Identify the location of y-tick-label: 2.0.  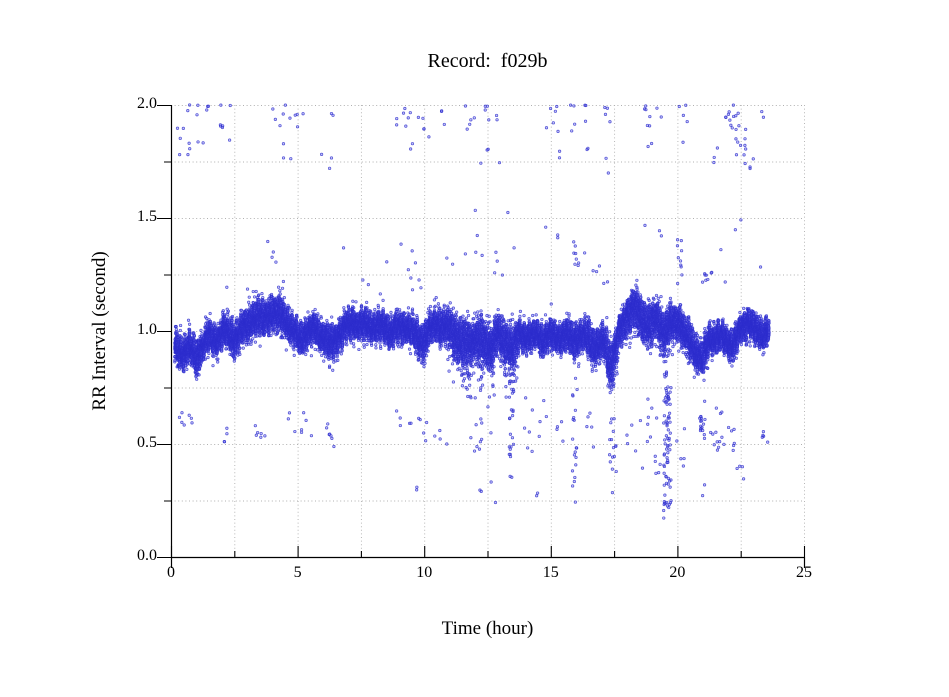
(147, 103).